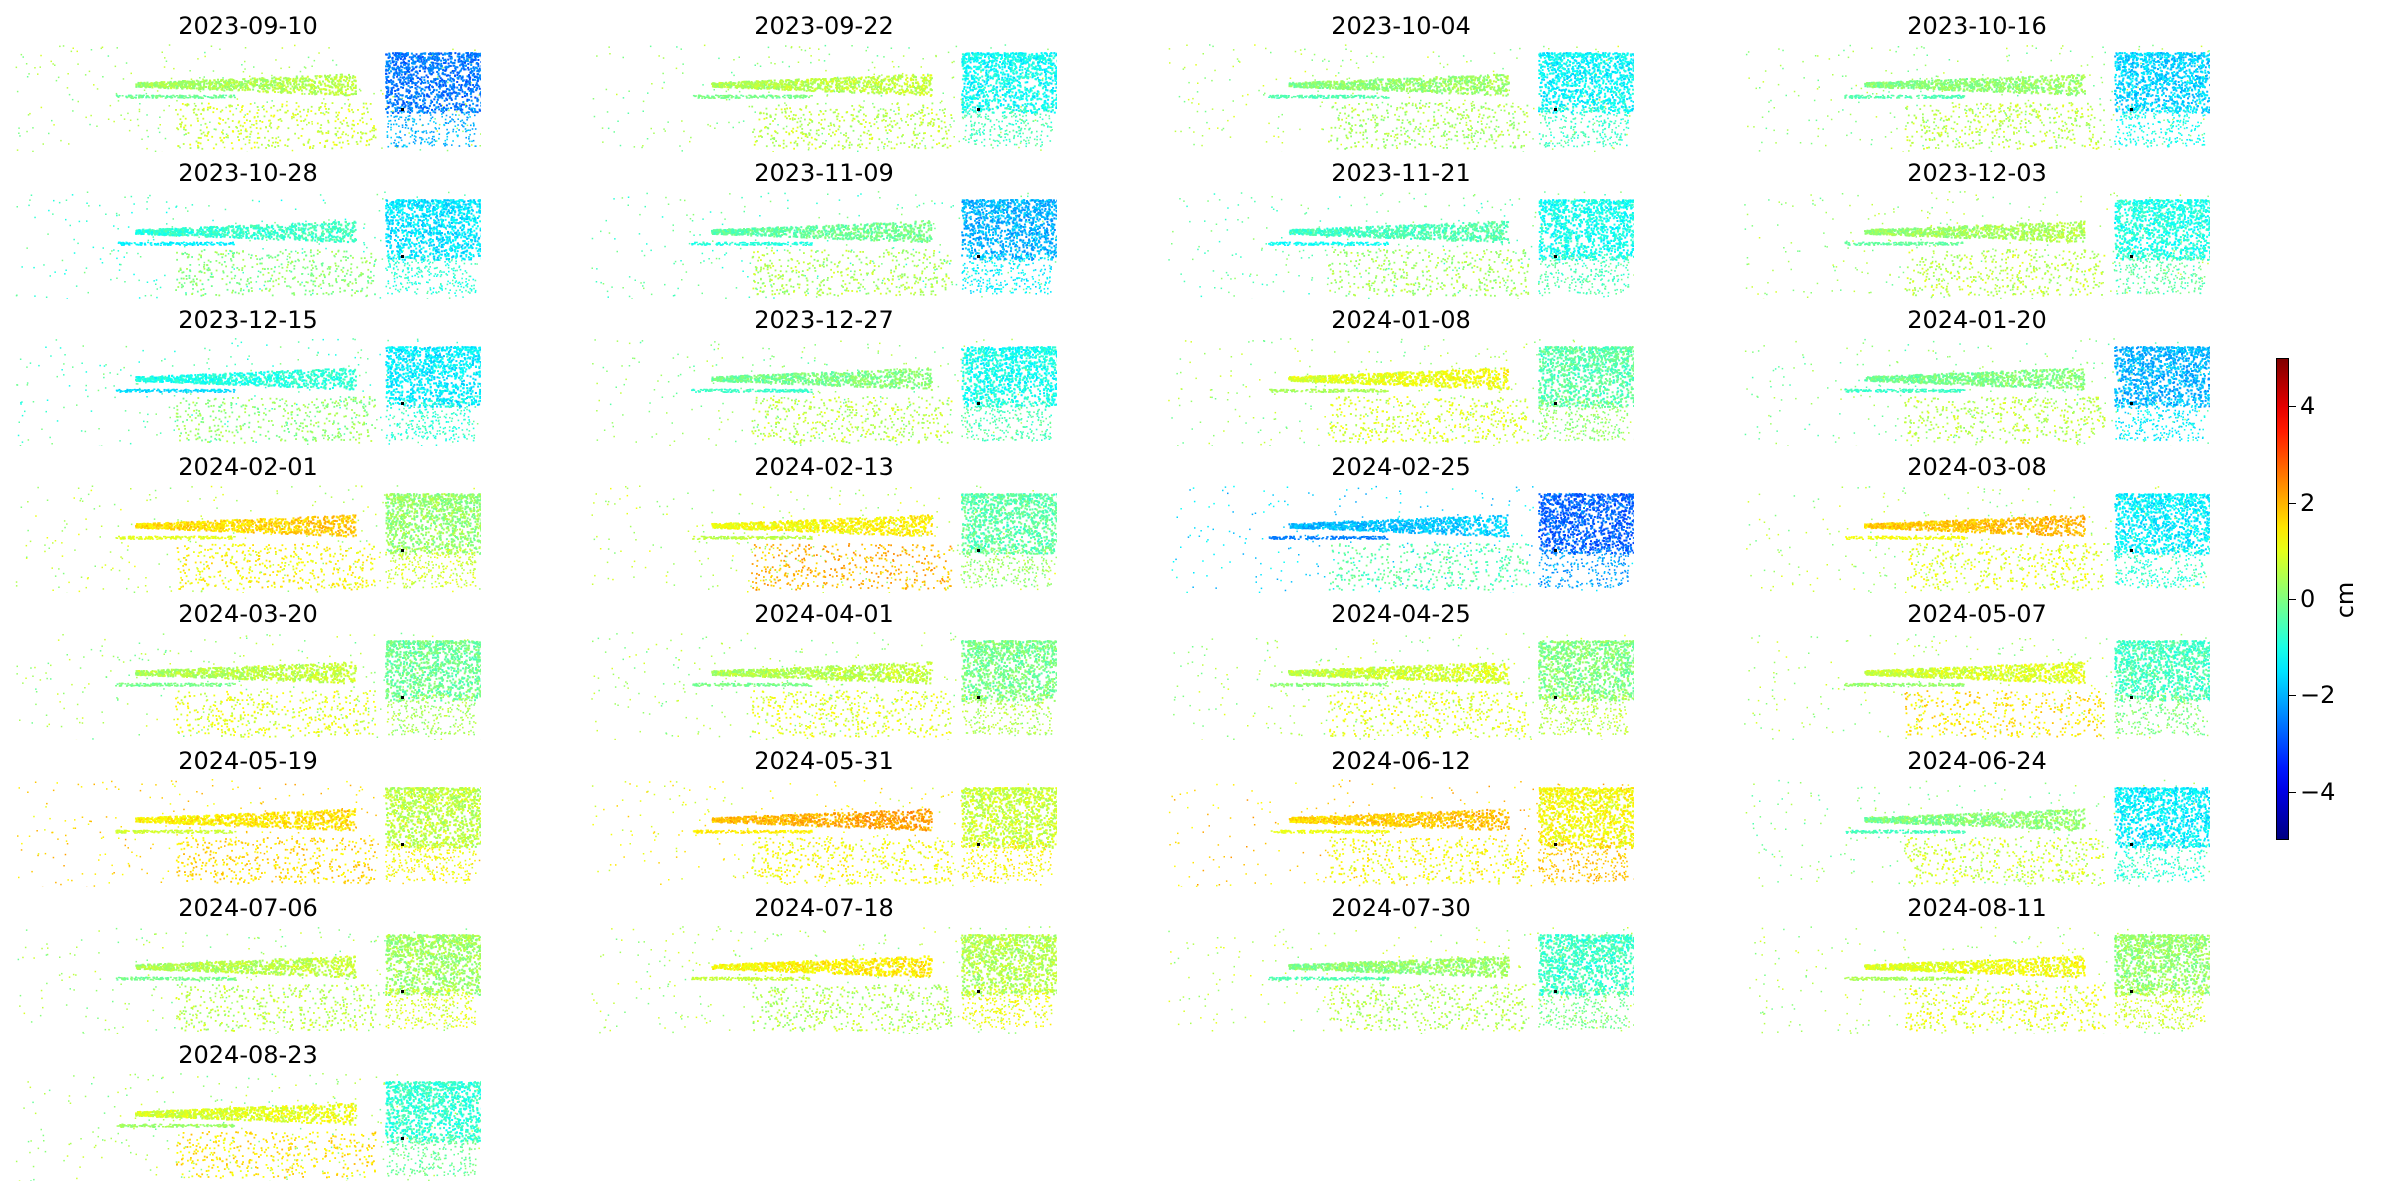 Image resolution: width=2385 pixels, height=1191 pixels. What do you see at coordinates (1401, 908) in the screenshot?
I see `panel-title: 2024-07-30` at bounding box center [1401, 908].